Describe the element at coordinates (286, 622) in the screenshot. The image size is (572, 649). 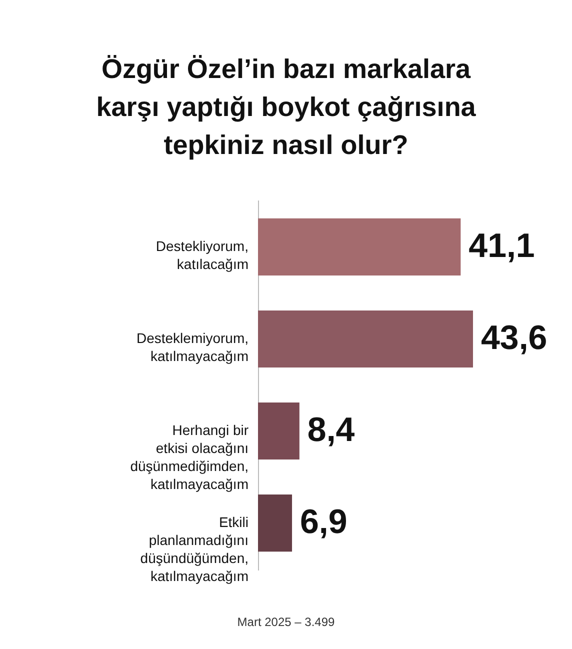
I see `text: Mart 2025 – 3.499` at that location.